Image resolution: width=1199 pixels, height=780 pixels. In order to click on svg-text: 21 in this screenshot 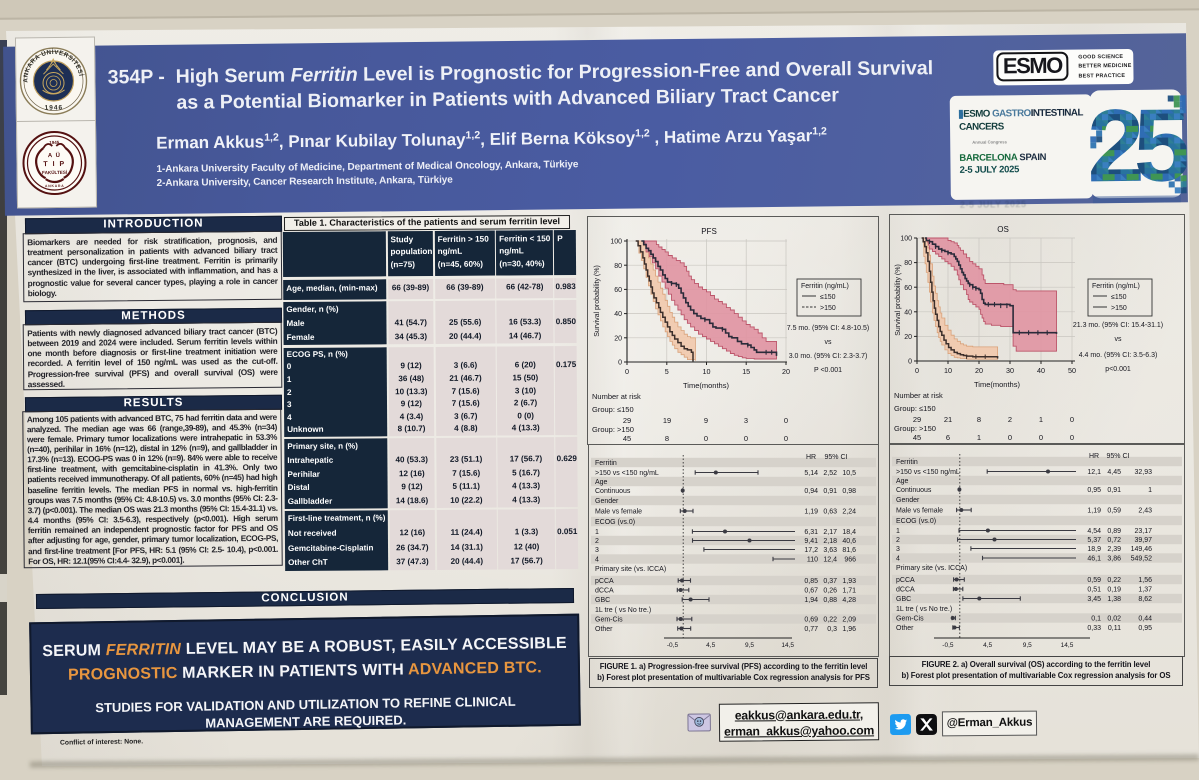, I will do `click(948, 419)`.